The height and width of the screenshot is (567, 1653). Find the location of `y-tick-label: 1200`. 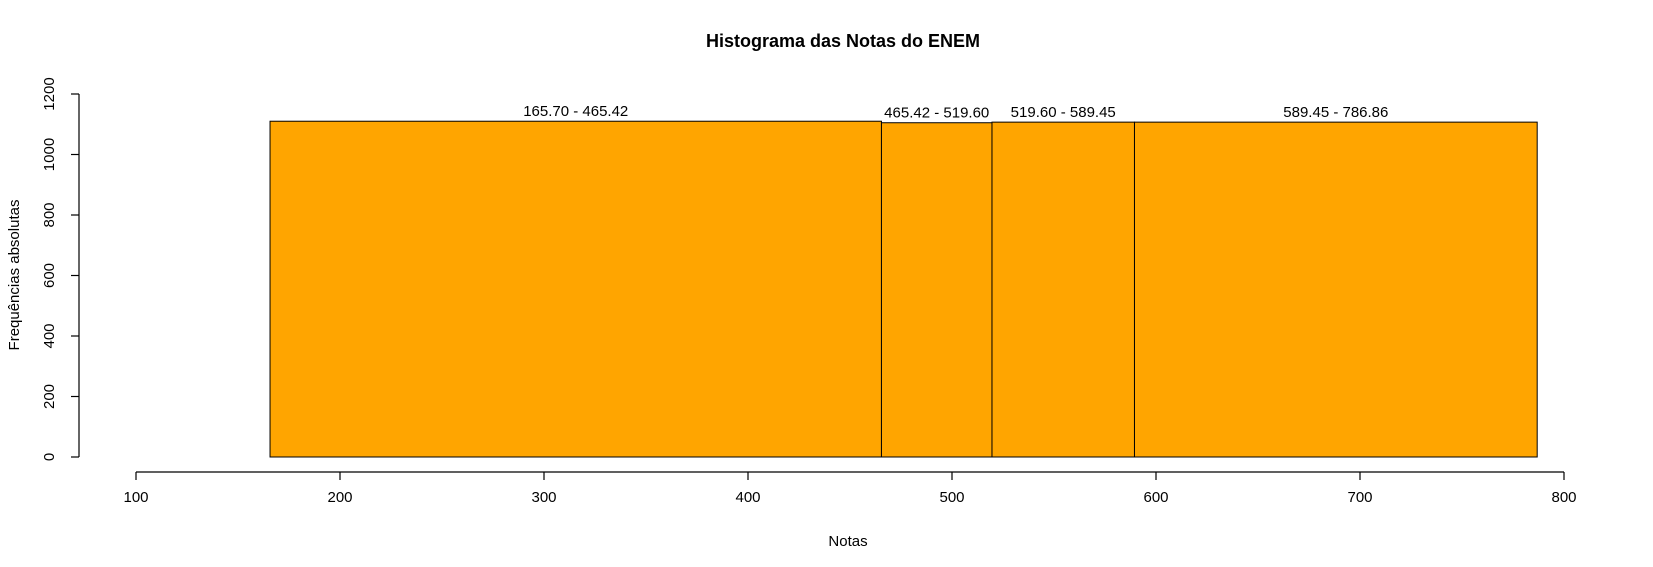

y-tick-label: 1200 is located at coordinates (49, 93).